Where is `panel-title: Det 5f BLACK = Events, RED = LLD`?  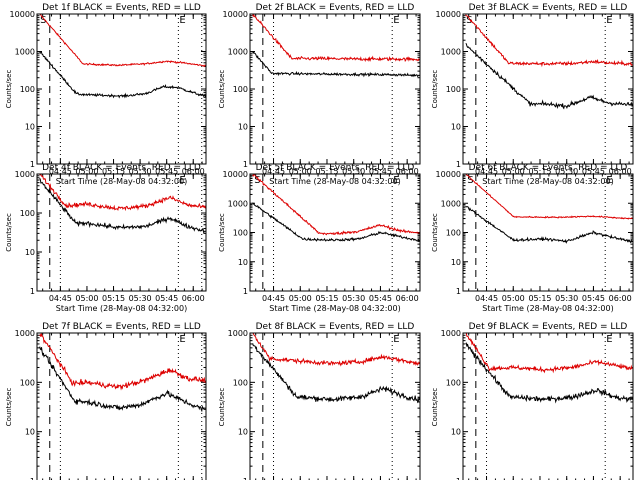
panel-title: Det 5f BLACK = Events, RED = LLD is located at coordinates (335, 168).